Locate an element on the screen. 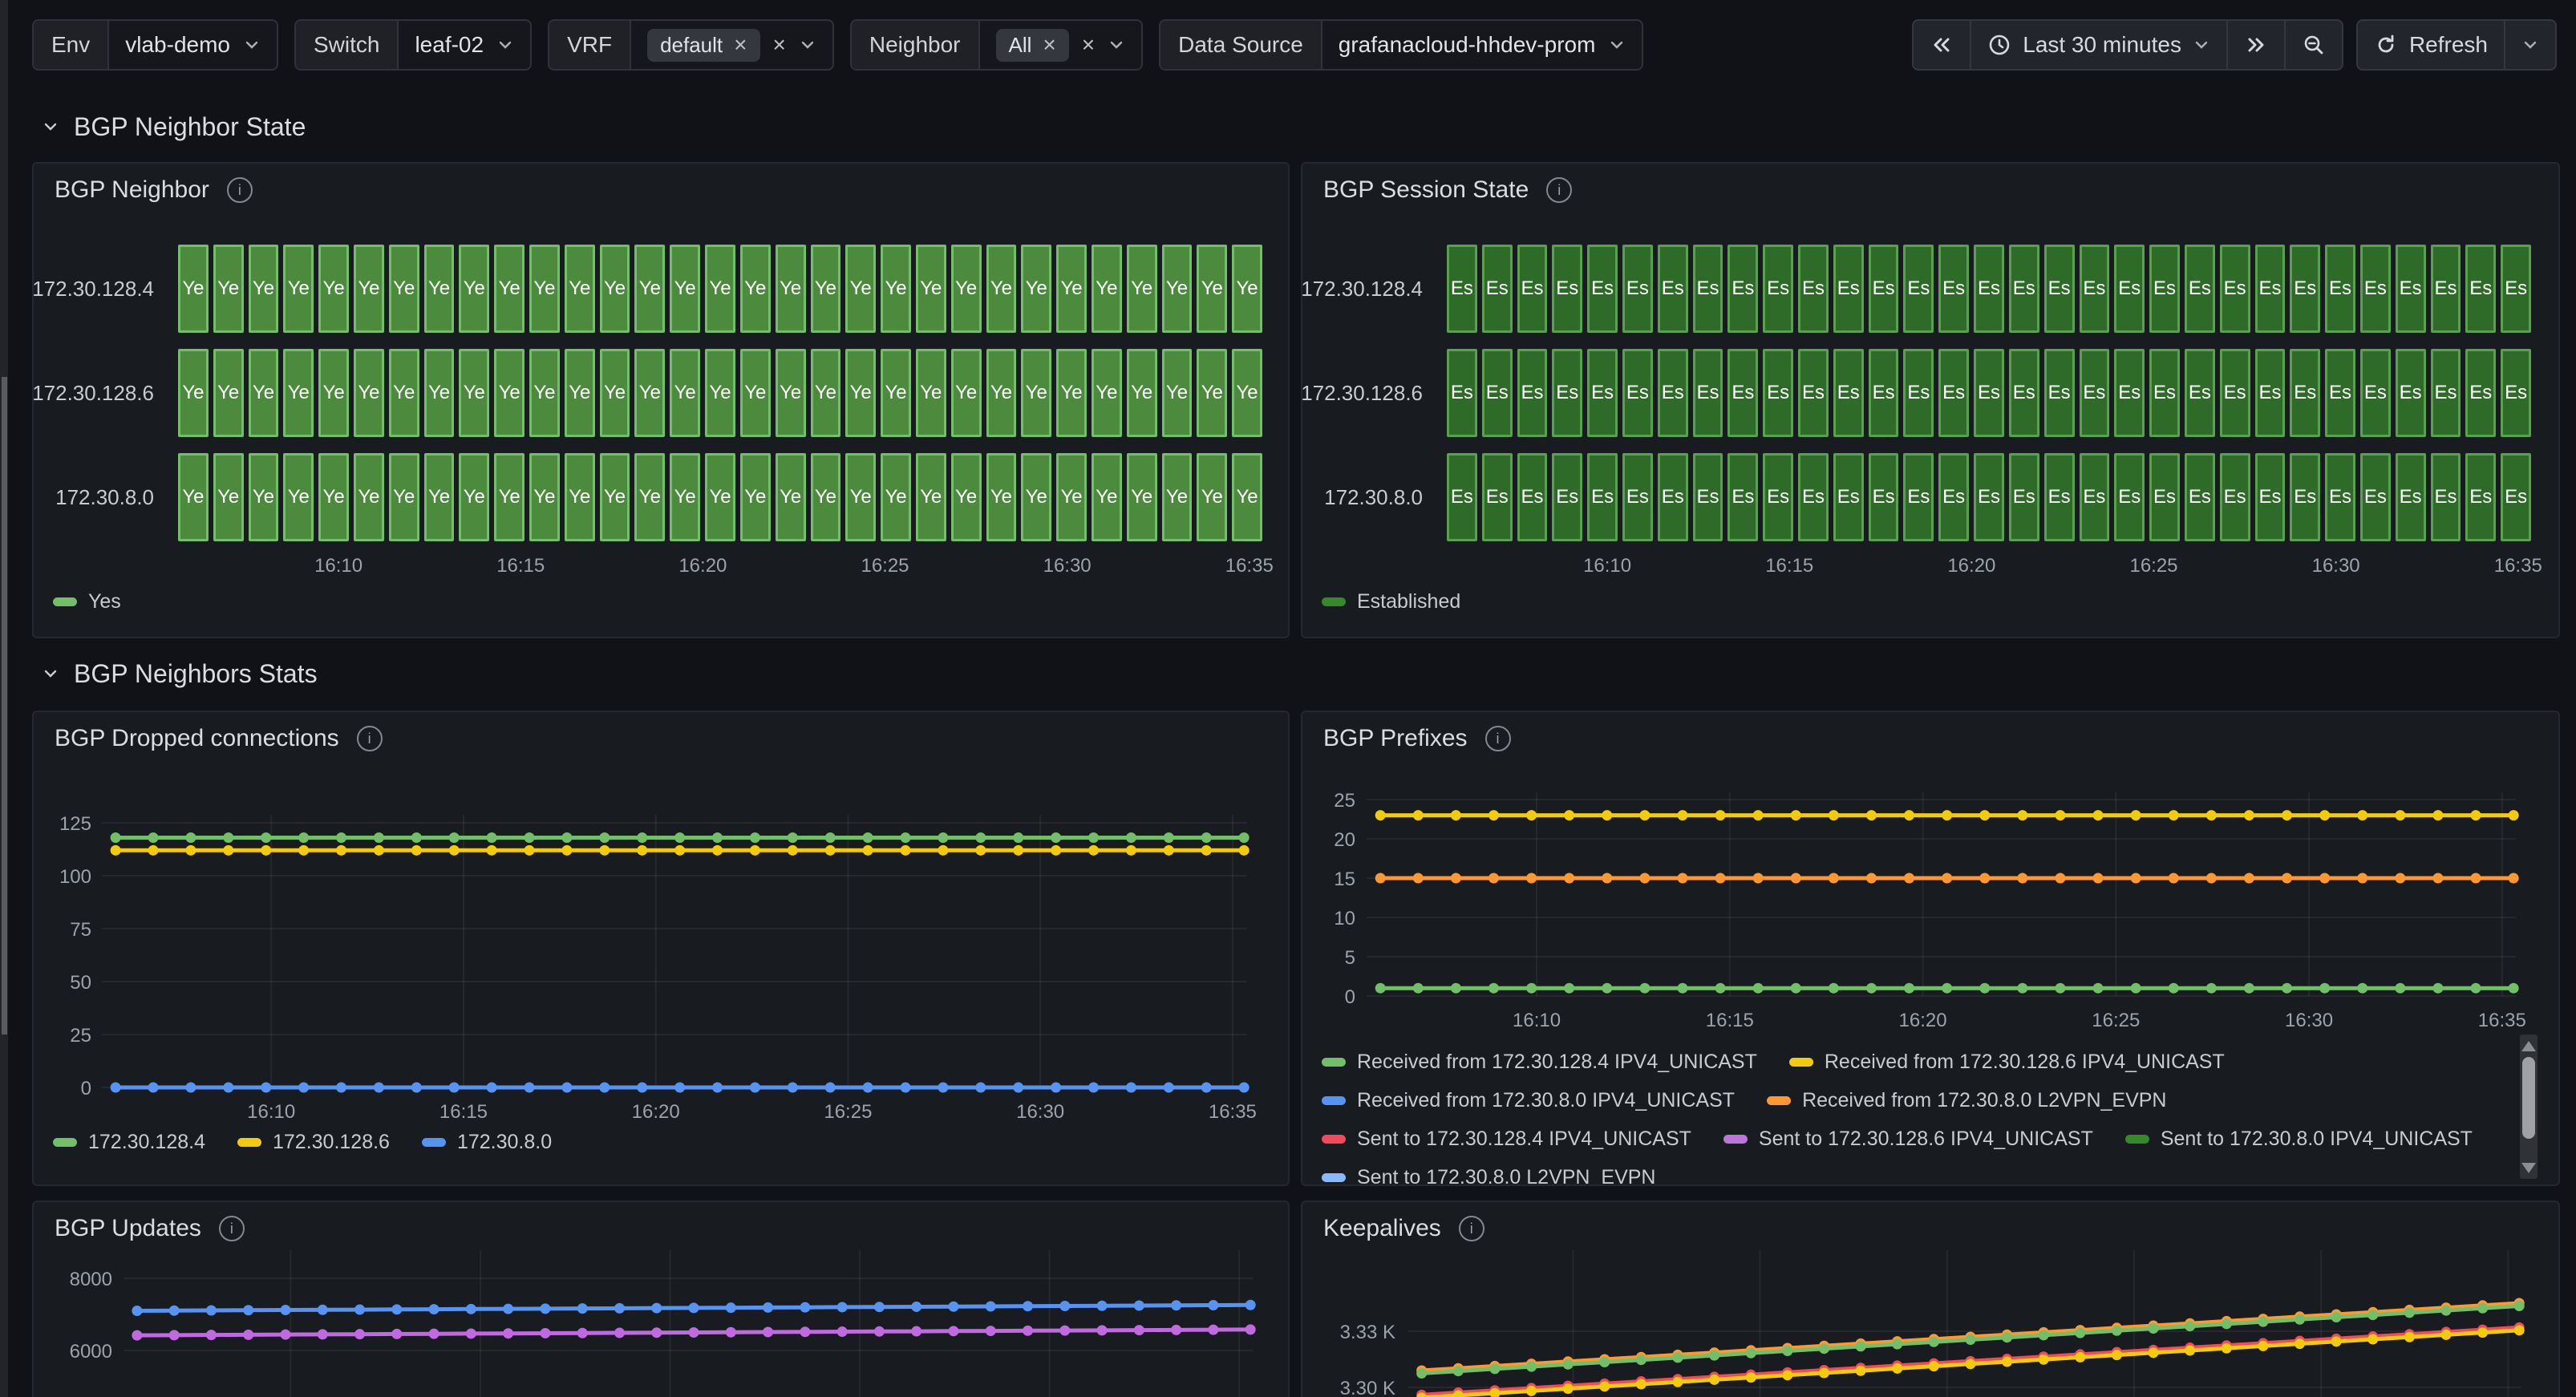  legend-item: Yes is located at coordinates (87, 601).